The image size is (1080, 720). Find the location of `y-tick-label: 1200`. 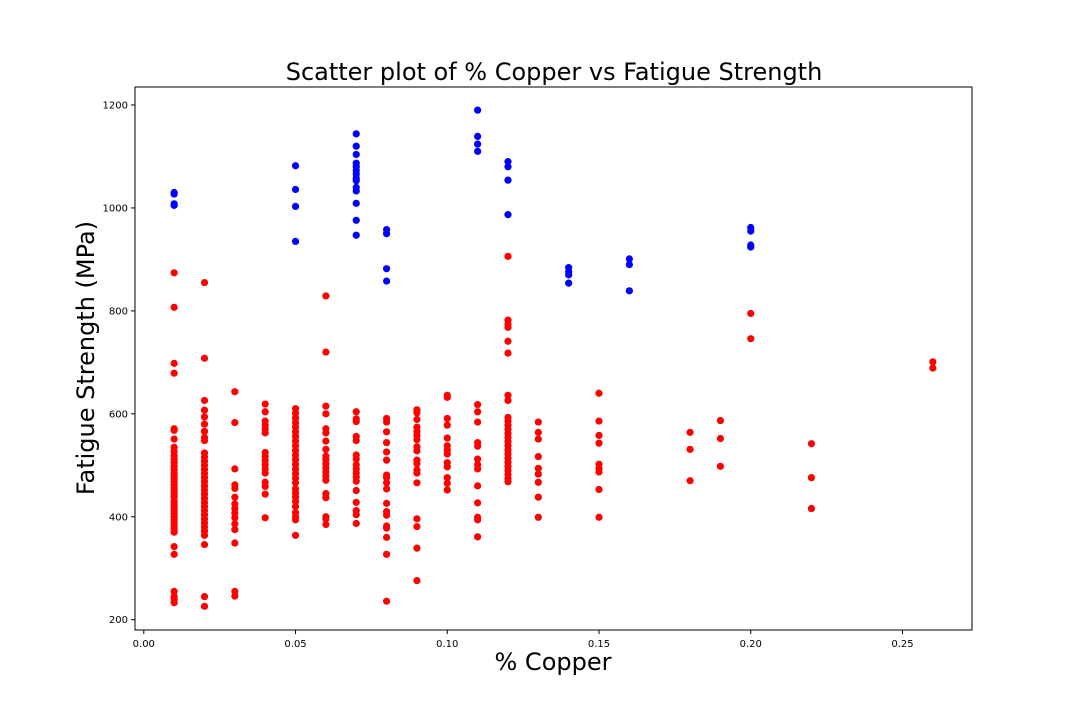

y-tick-label: 1200 is located at coordinates (115, 106).